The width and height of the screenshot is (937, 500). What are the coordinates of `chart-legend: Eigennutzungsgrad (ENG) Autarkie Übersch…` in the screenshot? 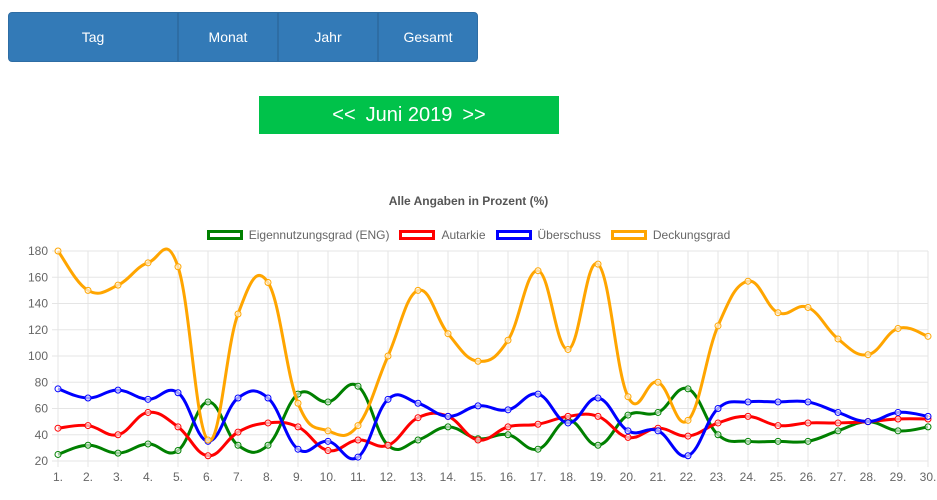 It's located at (468, 235).